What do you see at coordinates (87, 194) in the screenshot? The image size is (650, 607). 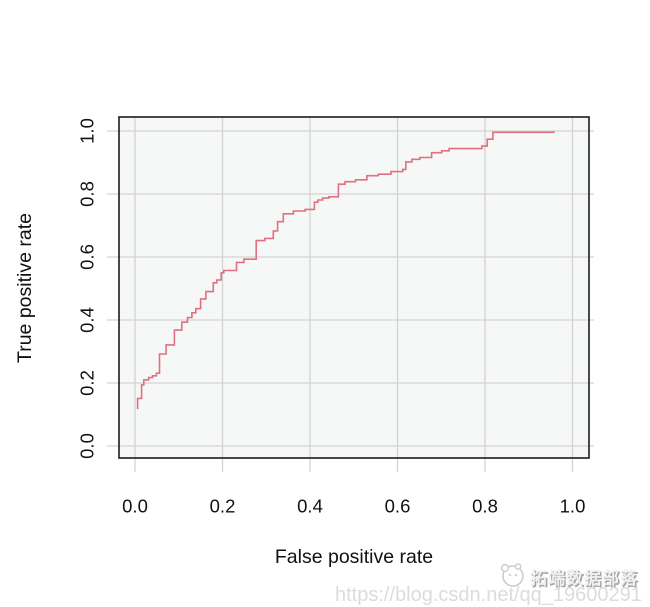 I see `y-tick-label: 0.8` at bounding box center [87, 194].